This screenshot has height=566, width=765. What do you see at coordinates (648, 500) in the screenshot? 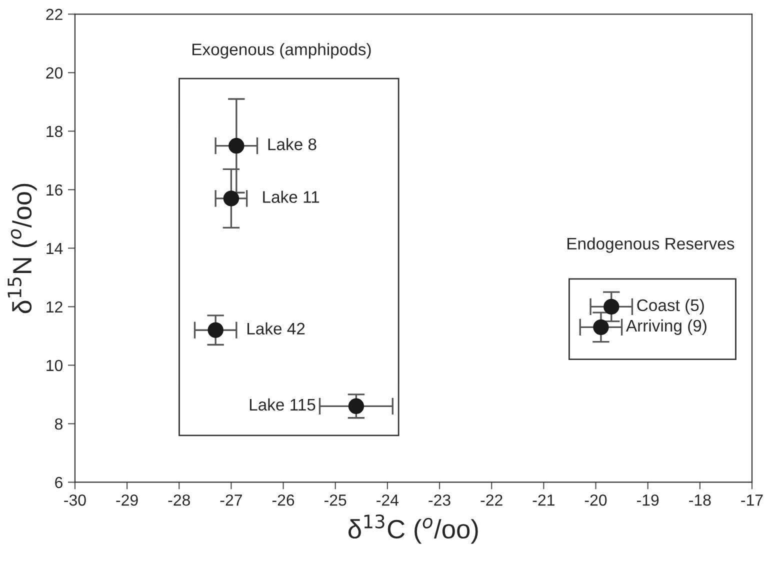
I see `x-tick-label: -19` at bounding box center [648, 500].